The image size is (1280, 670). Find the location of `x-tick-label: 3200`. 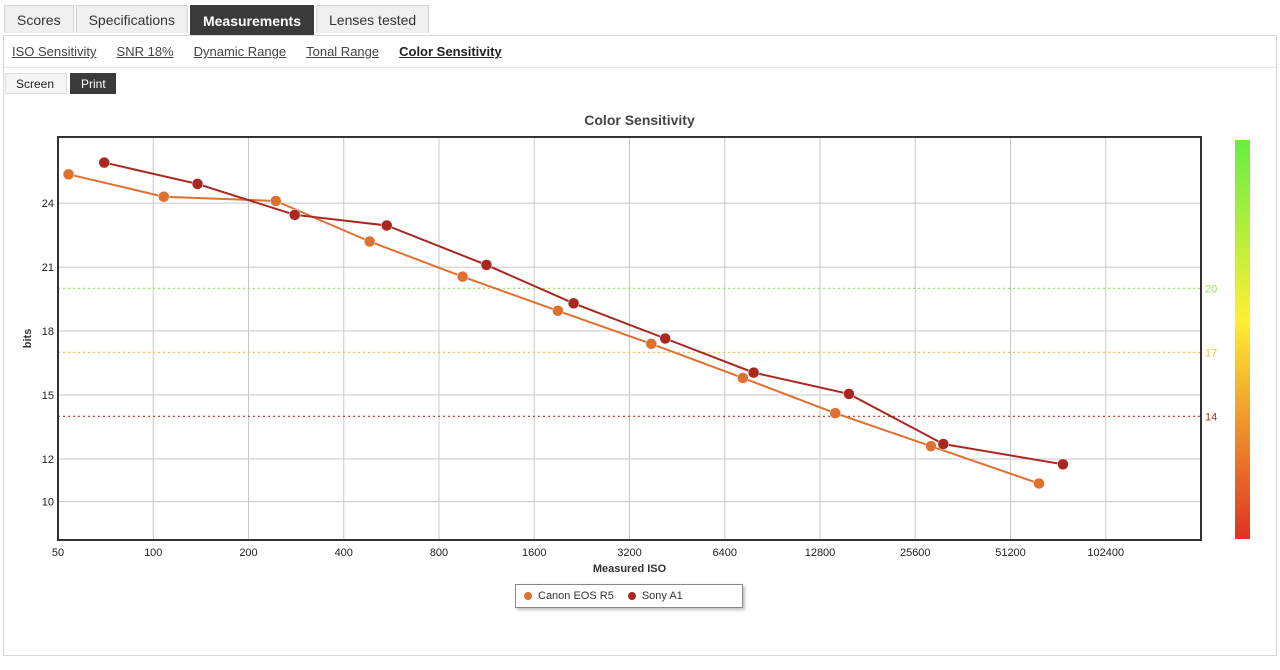

x-tick-label: 3200 is located at coordinates (629, 553).